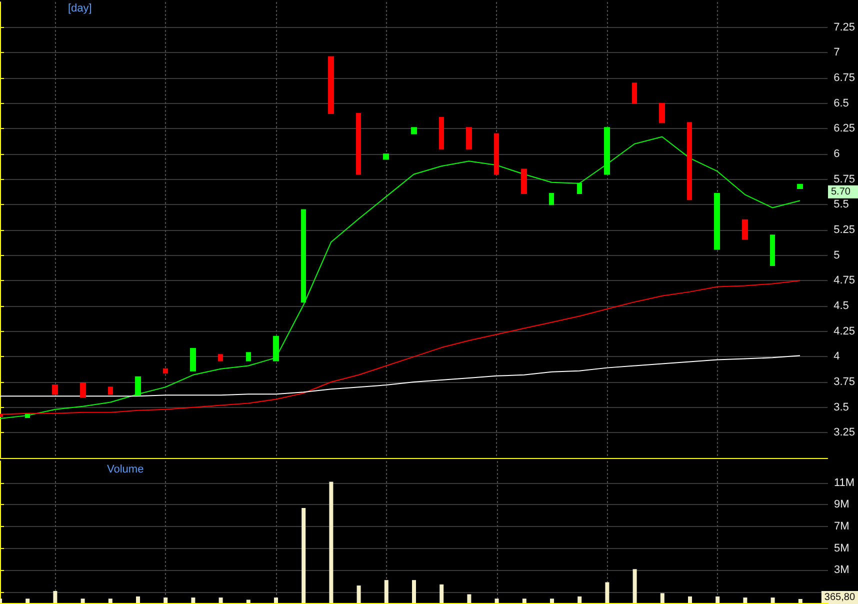 This screenshot has height=604, width=858. What do you see at coordinates (837, 255) in the screenshot?
I see `y-tick-label: 5` at bounding box center [837, 255].